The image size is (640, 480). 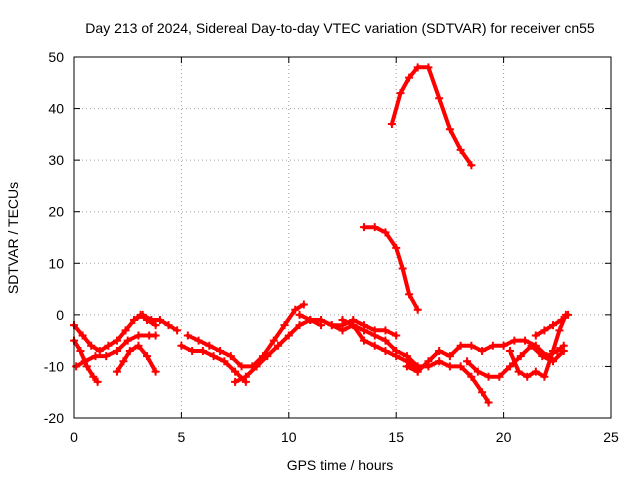 I want to click on x-tick-label: 10, so click(x=289, y=437).